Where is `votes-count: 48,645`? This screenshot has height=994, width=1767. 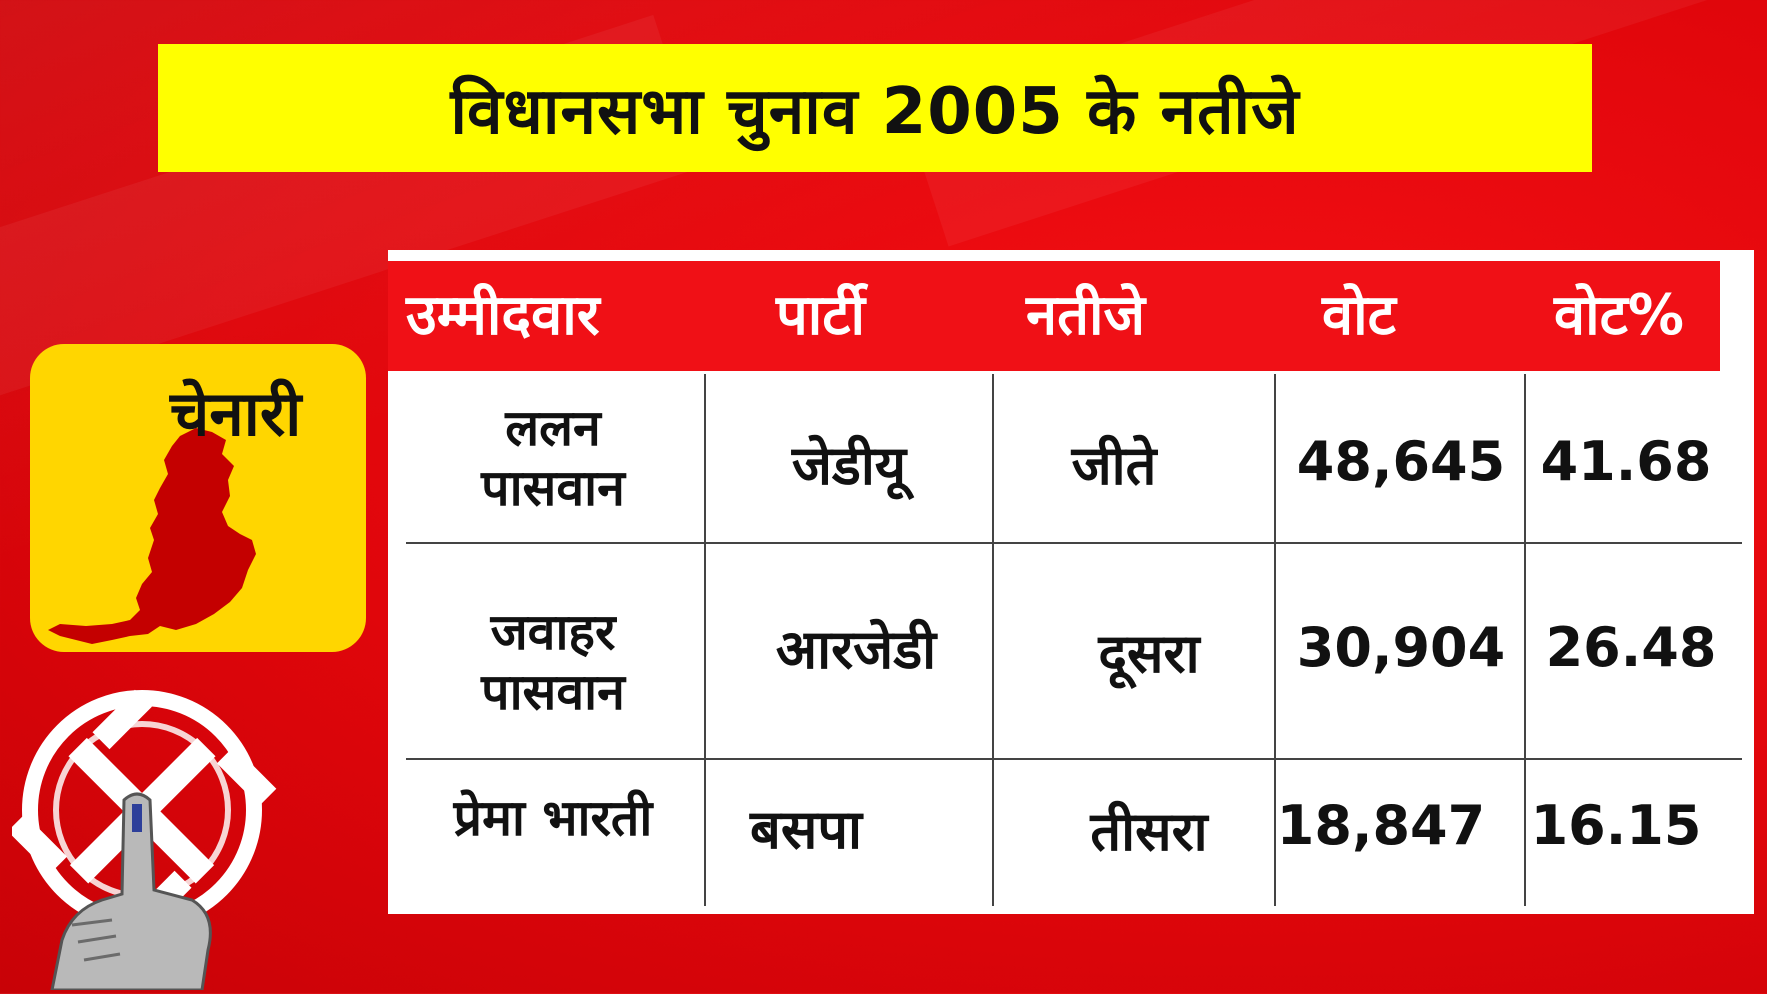
votes-count: 48,645 is located at coordinates (1401, 461).